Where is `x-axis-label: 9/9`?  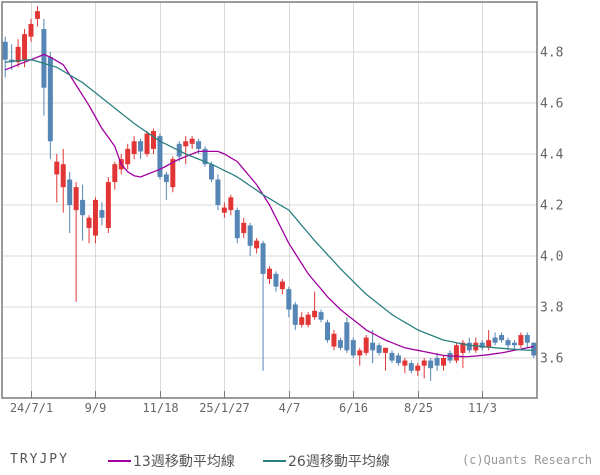 x-axis-label: 9/9 is located at coordinates (96, 408).